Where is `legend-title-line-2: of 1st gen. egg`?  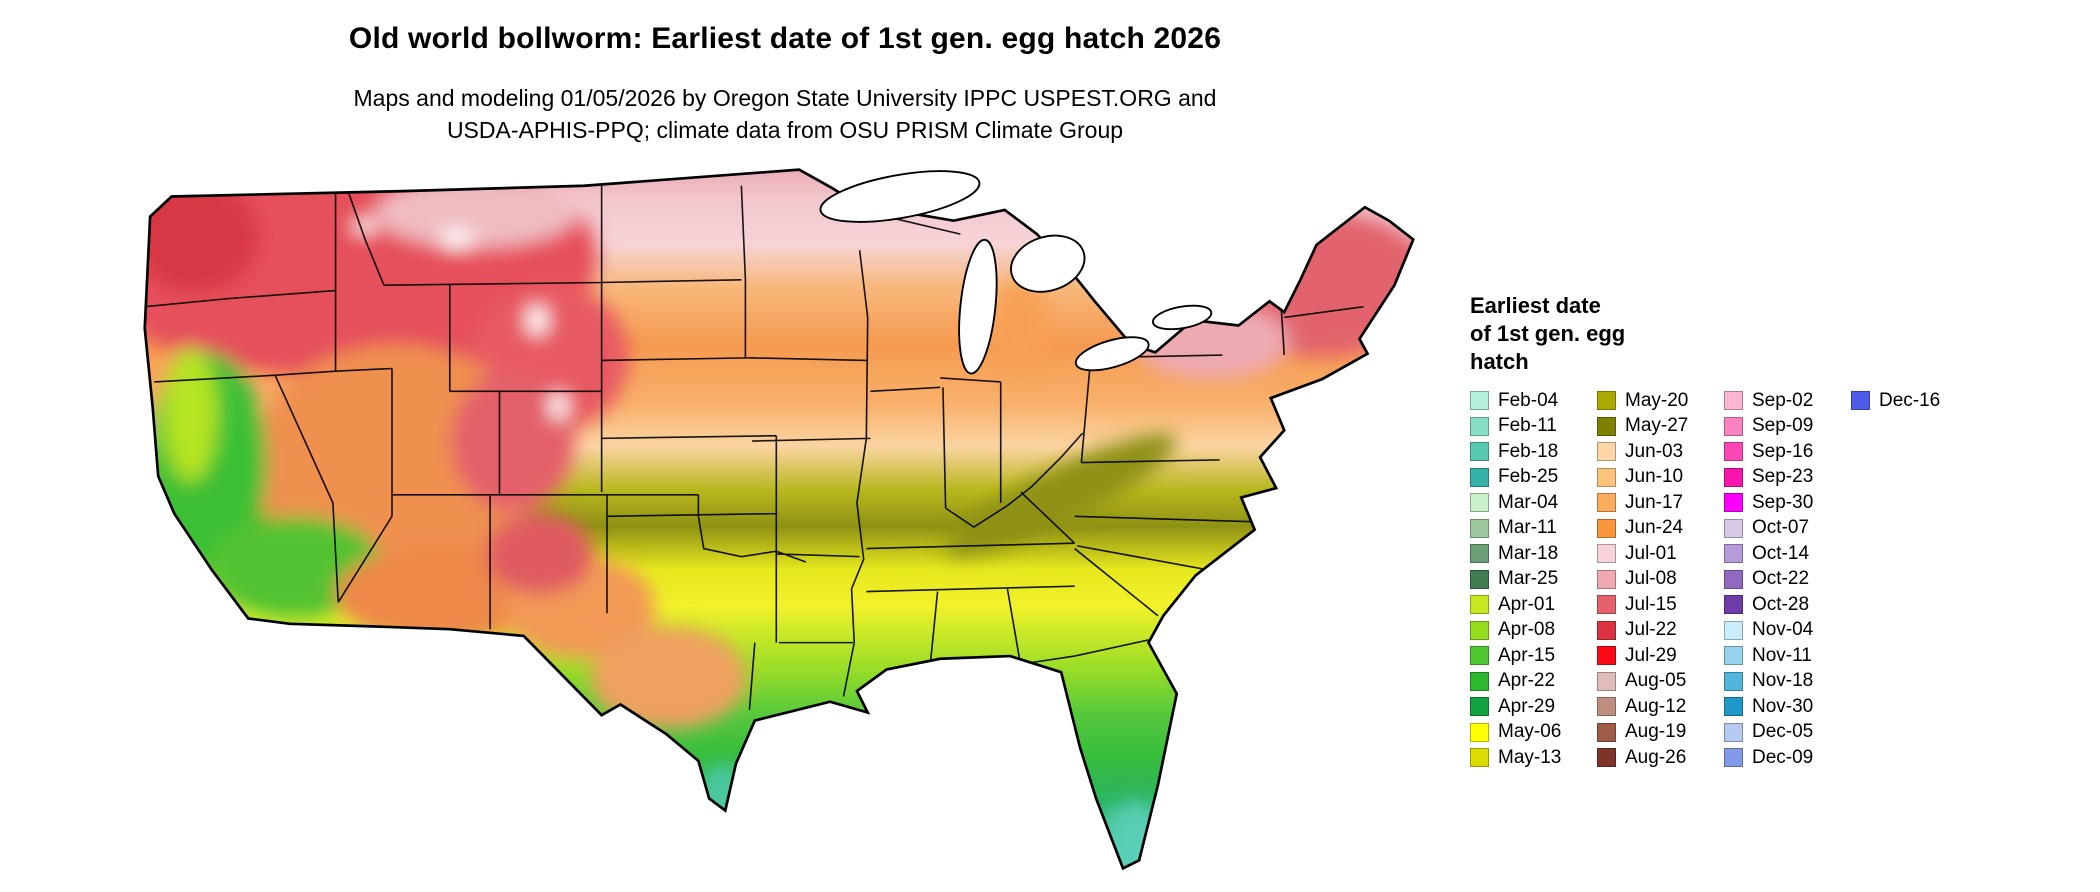
legend-title-line-2: of 1st gen. egg is located at coordinates (1548, 333).